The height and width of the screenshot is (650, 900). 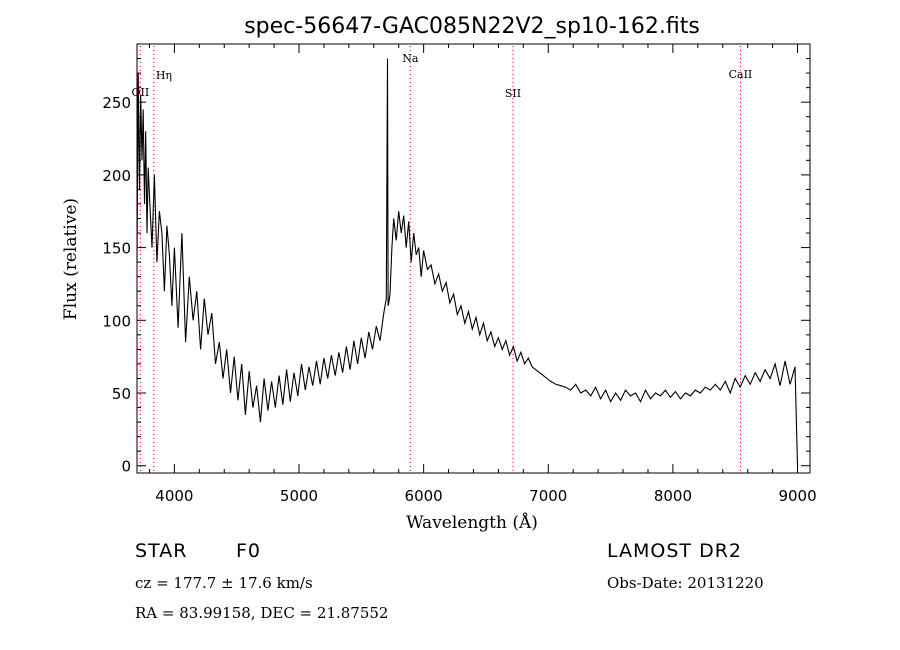 I want to click on x-tick-label: 9000, so click(x=797, y=496).